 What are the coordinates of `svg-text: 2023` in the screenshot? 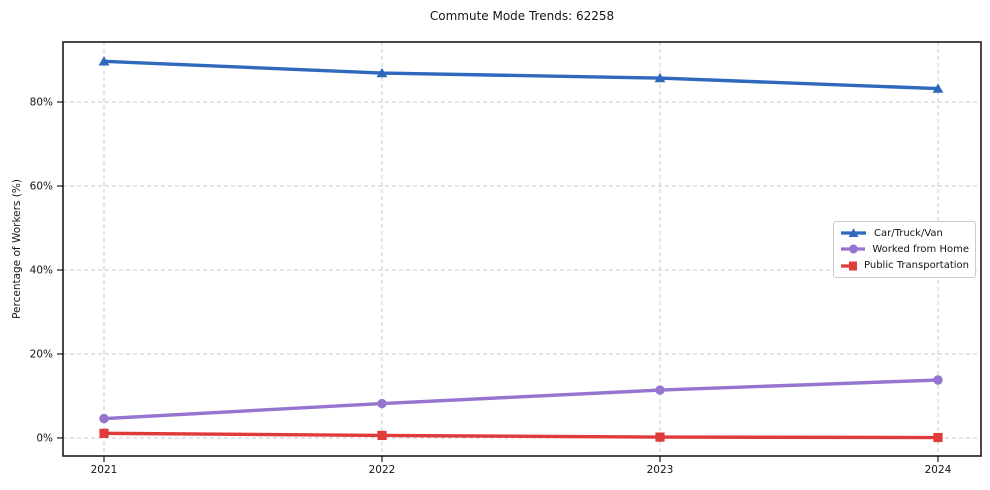 It's located at (660, 470).